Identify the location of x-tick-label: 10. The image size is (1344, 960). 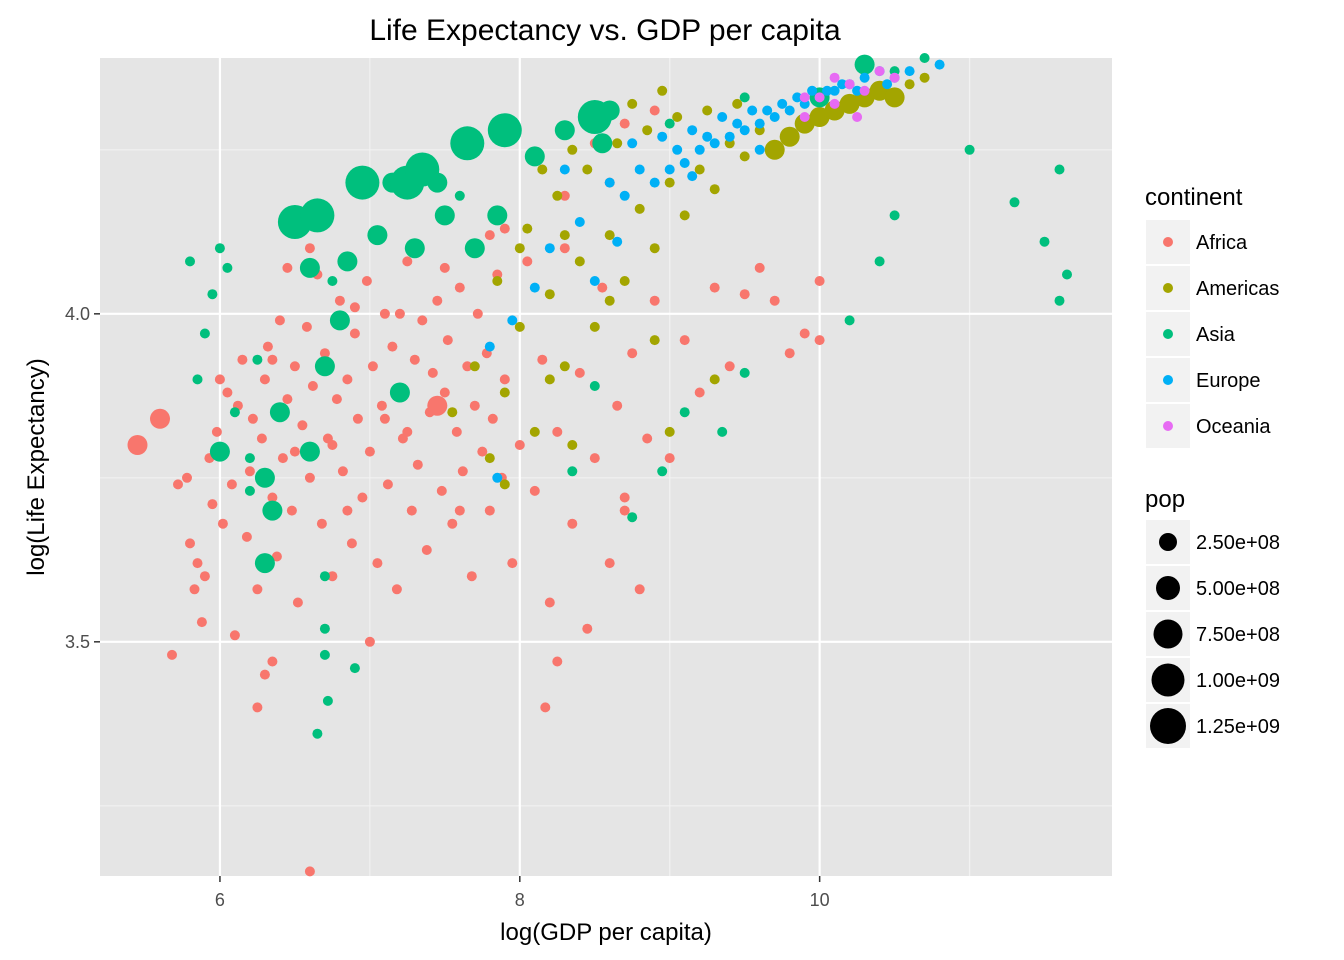
(820, 900).